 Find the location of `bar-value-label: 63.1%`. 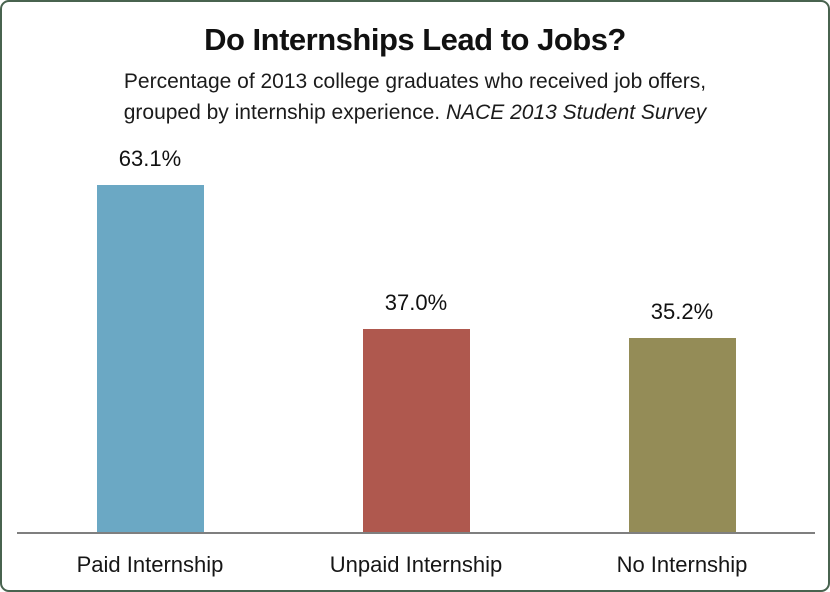

bar-value-label: 63.1% is located at coordinates (150, 158).